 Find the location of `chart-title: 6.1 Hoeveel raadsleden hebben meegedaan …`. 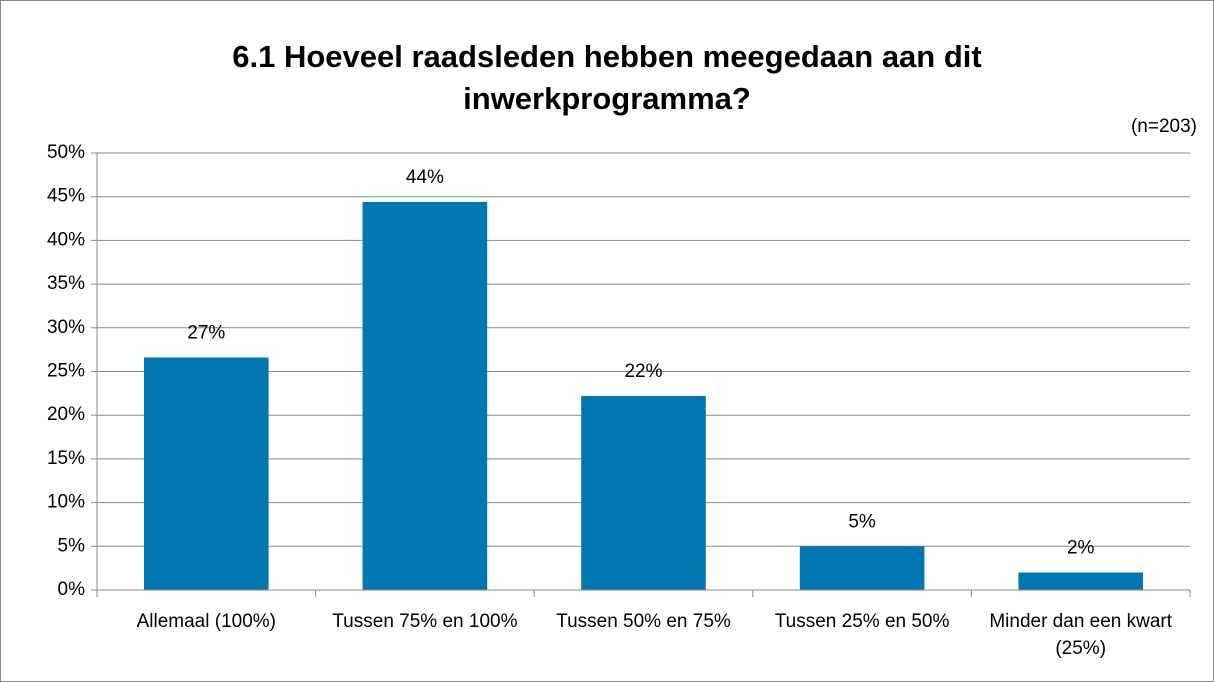

chart-title: 6.1 Hoeveel raadsleden hebben meegedaan … is located at coordinates (607, 77).